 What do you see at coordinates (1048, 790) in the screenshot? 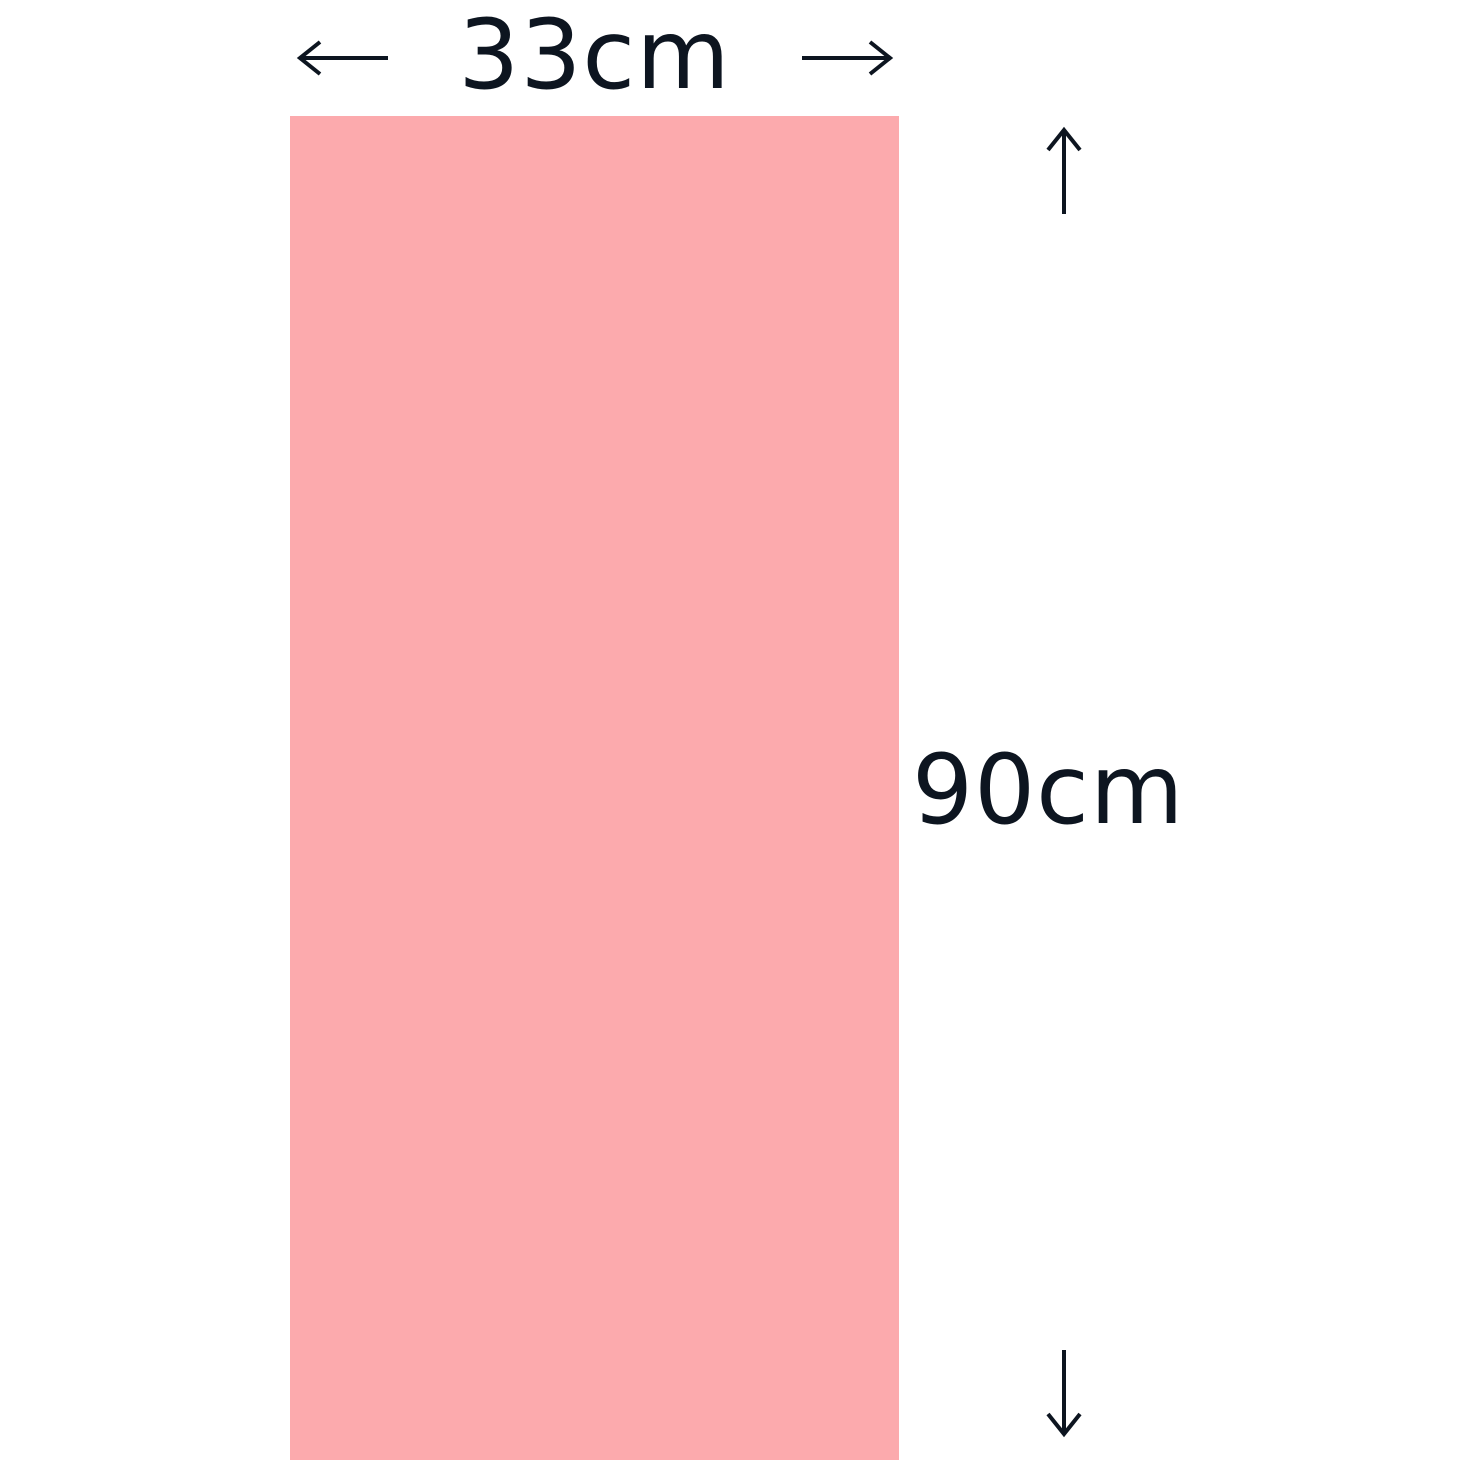
I see `height-label: 90cm` at bounding box center [1048, 790].